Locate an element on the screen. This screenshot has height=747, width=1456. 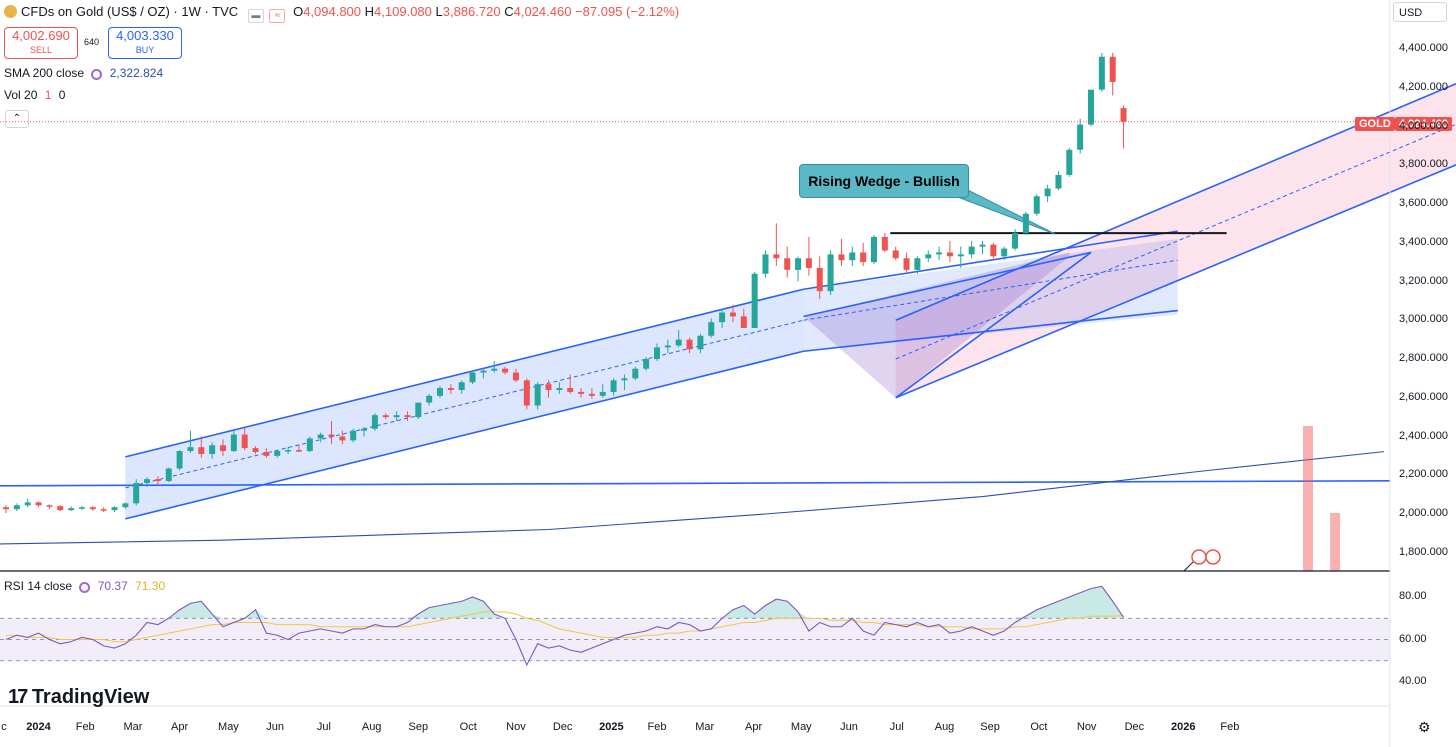
price-tick-label: 3,800.000 is located at coordinates (1423, 164).